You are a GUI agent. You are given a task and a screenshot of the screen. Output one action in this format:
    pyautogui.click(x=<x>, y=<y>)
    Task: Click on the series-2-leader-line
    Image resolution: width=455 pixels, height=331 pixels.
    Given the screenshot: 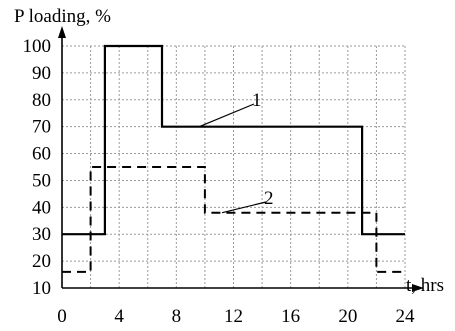 What is the action you would take?
    pyautogui.click(x=244, y=207)
    